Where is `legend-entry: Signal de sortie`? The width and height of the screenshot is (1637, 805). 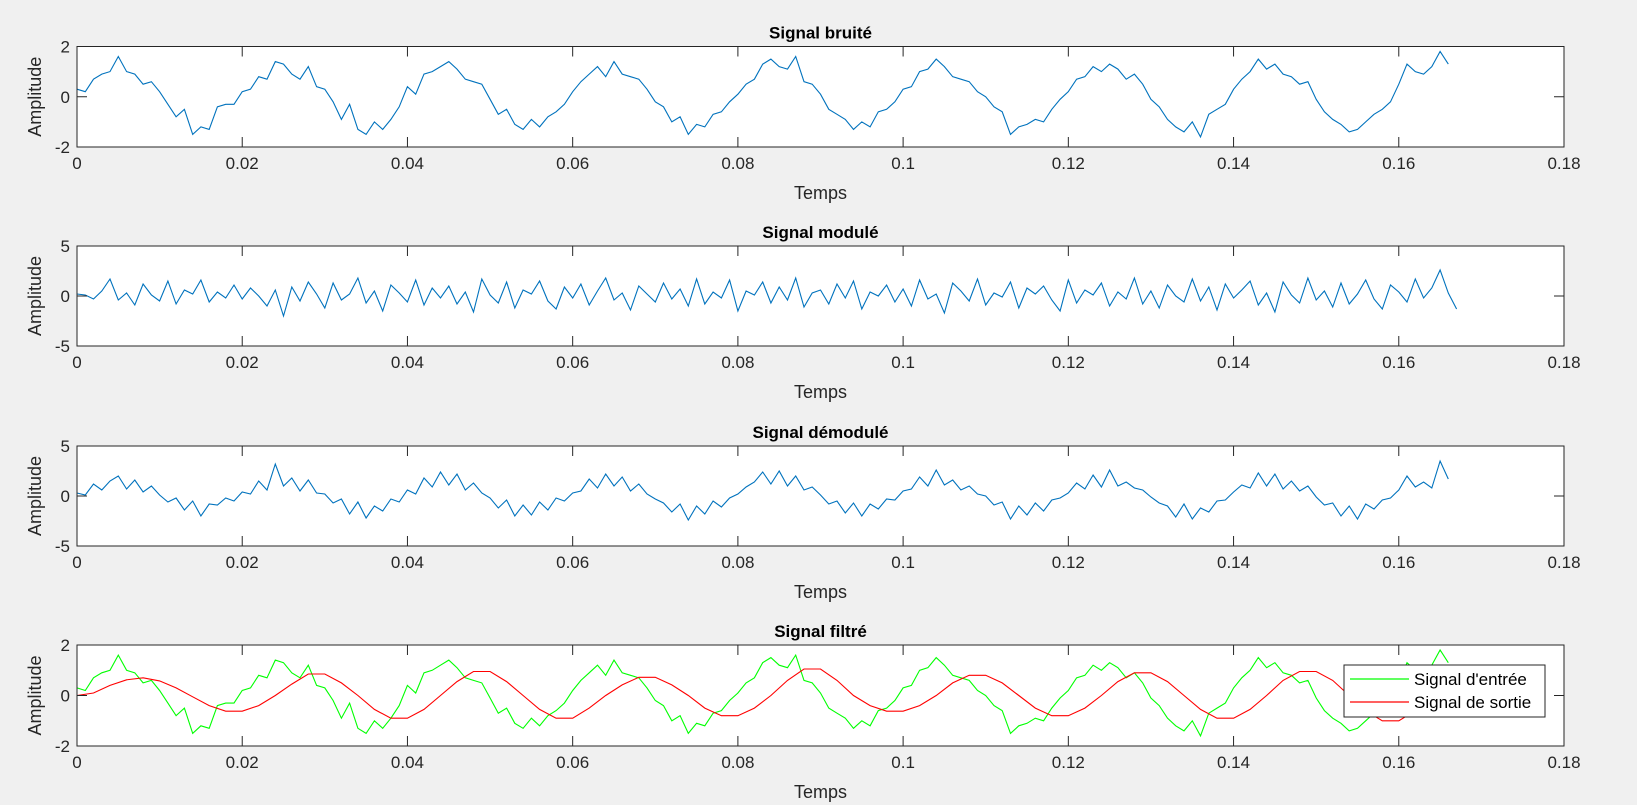 legend-entry: Signal de sortie is located at coordinates (1472, 702).